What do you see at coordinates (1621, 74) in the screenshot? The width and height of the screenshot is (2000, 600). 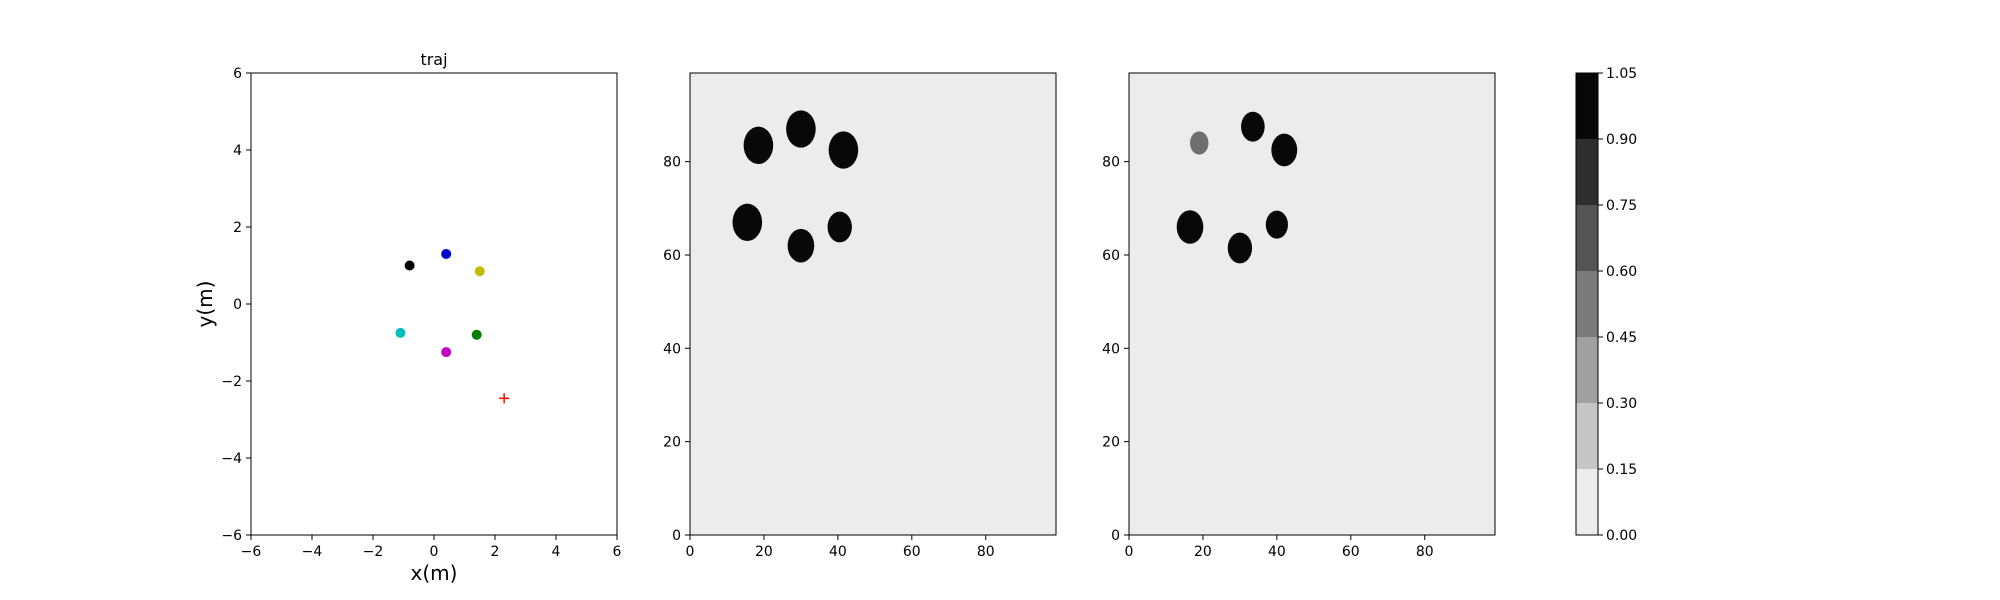 I see `colorbar-tick-label: 1.05` at bounding box center [1621, 74].